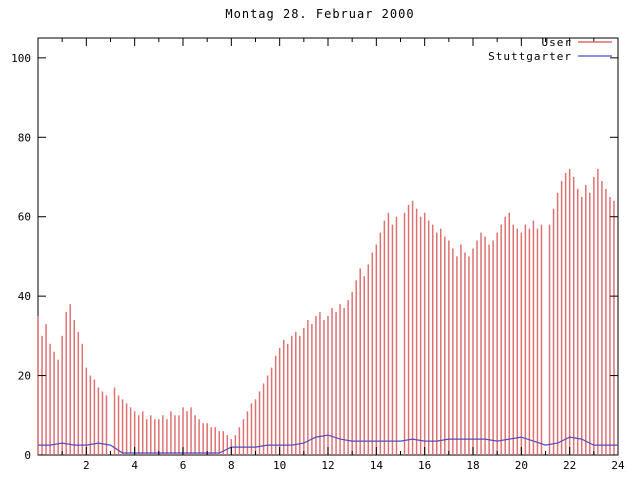  What do you see at coordinates (183, 465) in the screenshot?
I see `x-tick-label: 6` at bounding box center [183, 465].